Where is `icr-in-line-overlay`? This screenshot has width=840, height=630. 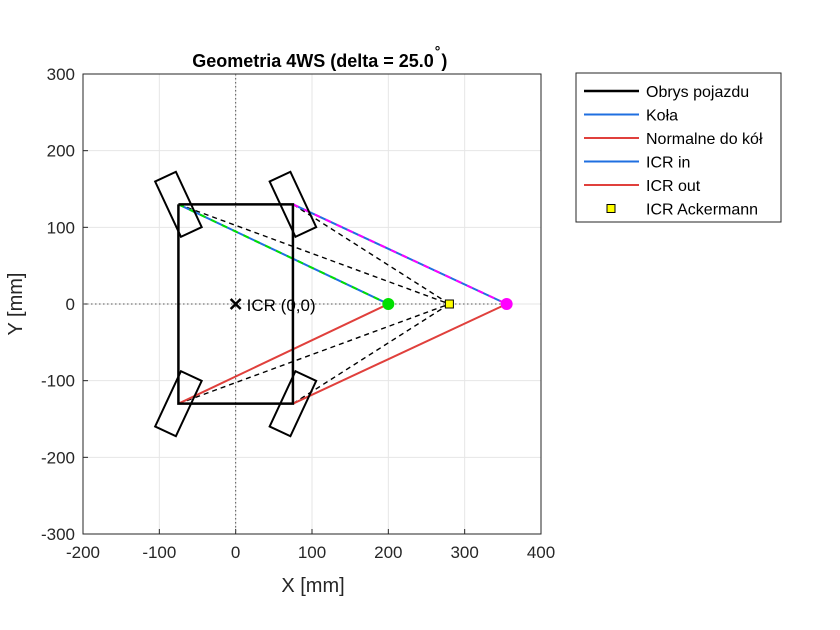 icr-in-line-overlay is located at coordinates (283, 254).